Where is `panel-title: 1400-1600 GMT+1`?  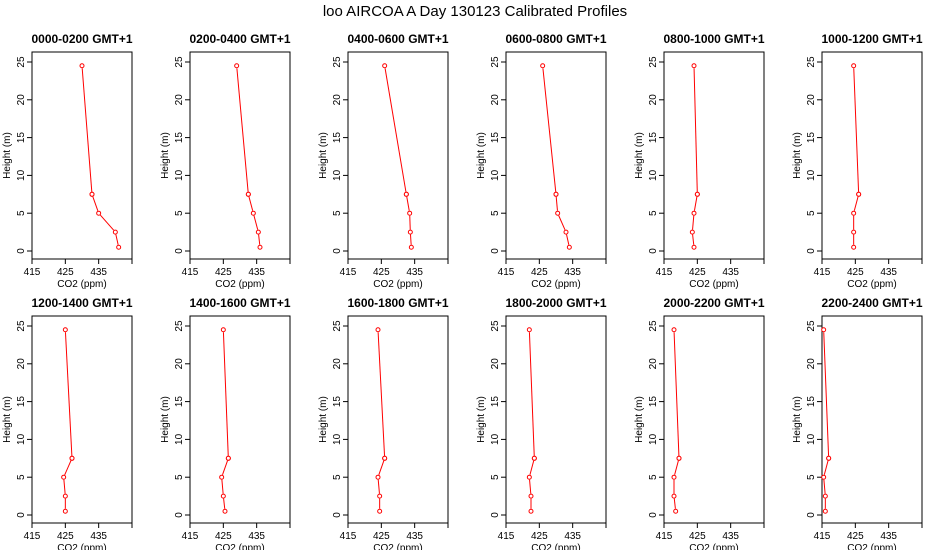 panel-title: 1400-1600 GMT+1 is located at coordinates (239, 303).